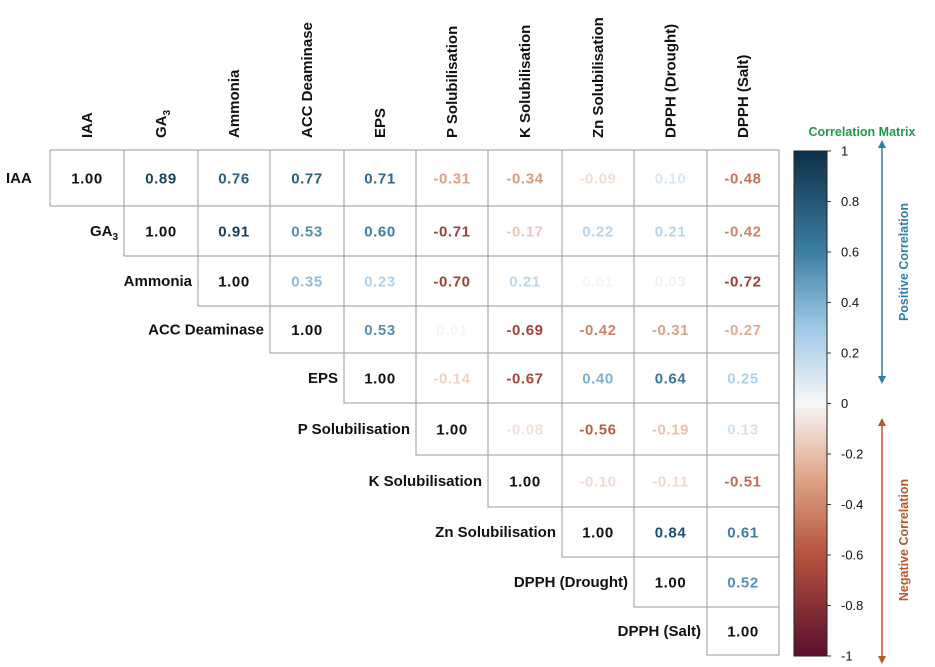 The image size is (935, 667). I want to click on cell-p-solubilisation-p-solubilisation: 1.00, so click(452, 429).